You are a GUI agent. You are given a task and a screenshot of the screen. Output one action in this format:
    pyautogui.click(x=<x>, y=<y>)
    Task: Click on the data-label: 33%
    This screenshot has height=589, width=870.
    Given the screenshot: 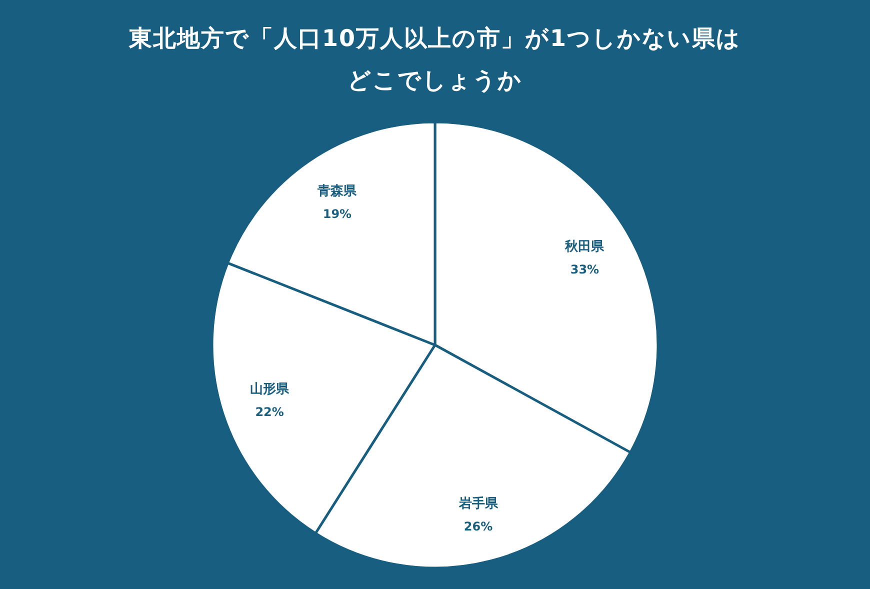 What is the action you would take?
    pyautogui.click(x=585, y=269)
    